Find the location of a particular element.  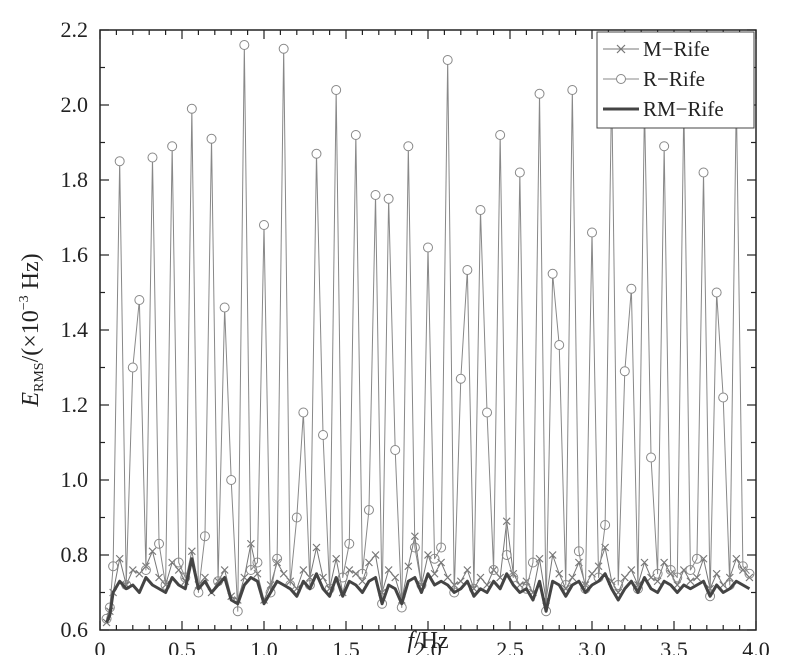

y-tick-label: 1.4 is located at coordinates (75, 329).